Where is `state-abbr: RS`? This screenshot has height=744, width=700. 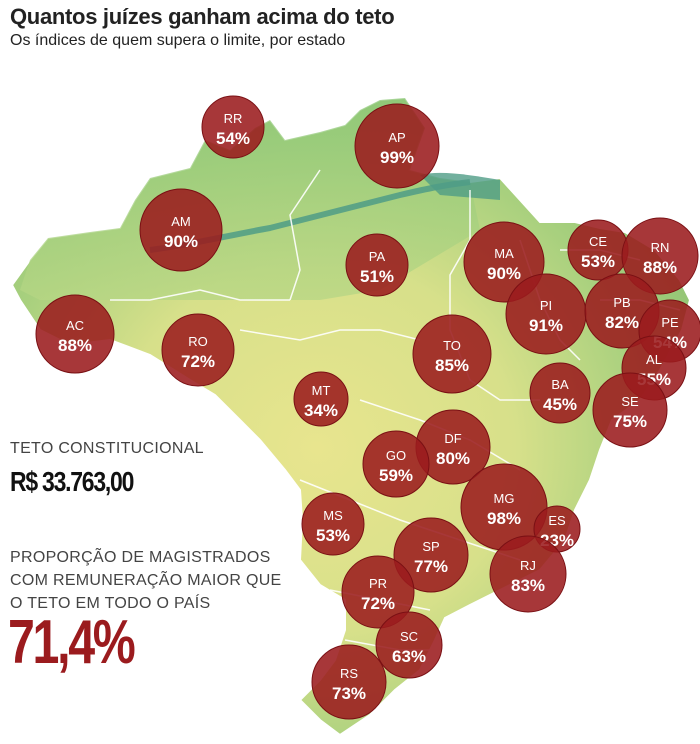 state-abbr: RS is located at coordinates (349, 673).